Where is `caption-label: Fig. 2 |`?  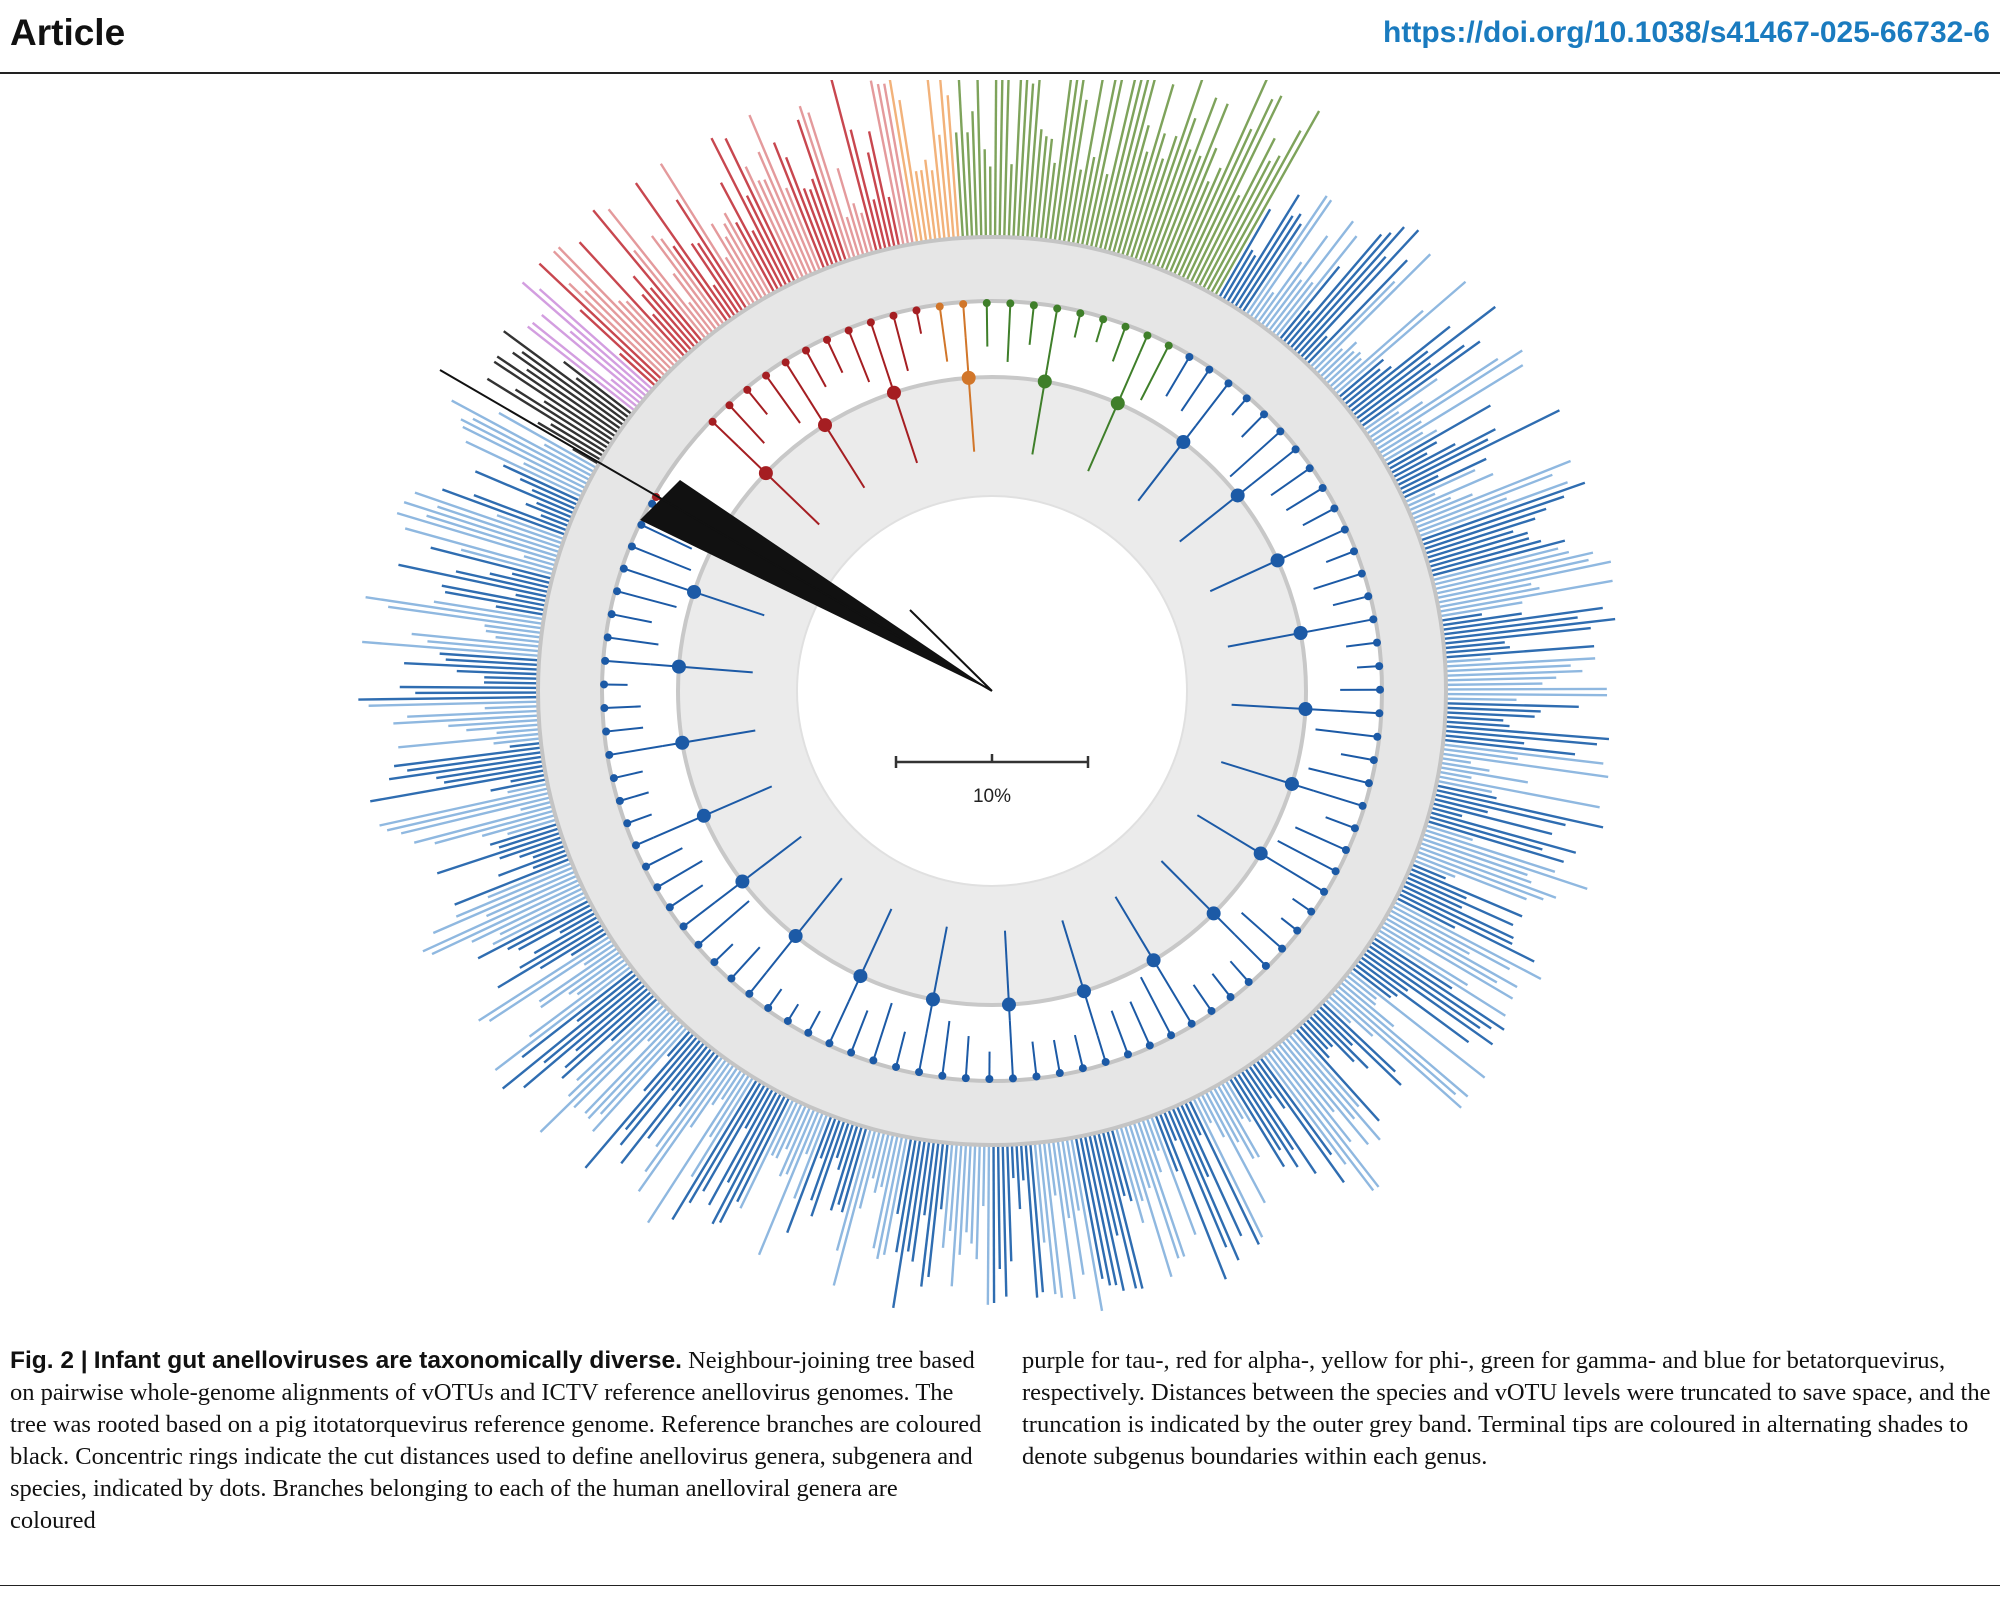 caption-label: Fig. 2 | is located at coordinates (49, 1360).